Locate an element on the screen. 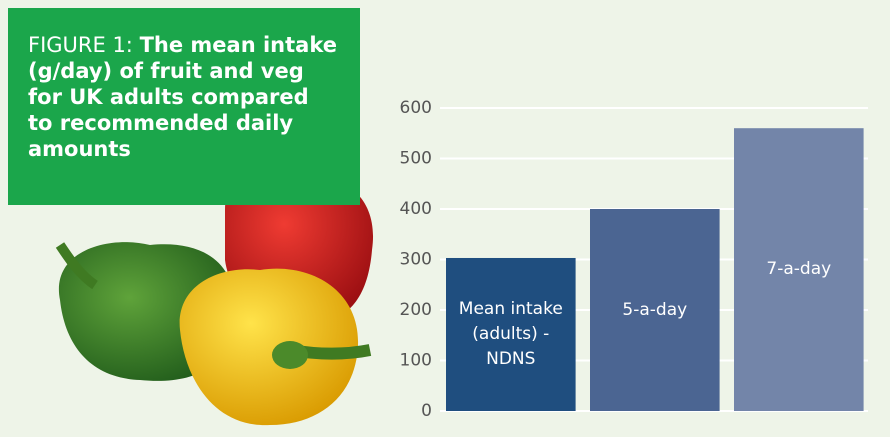 This screenshot has width=890, height=437. bar-label-box: 7-a-day is located at coordinates (799, 269).